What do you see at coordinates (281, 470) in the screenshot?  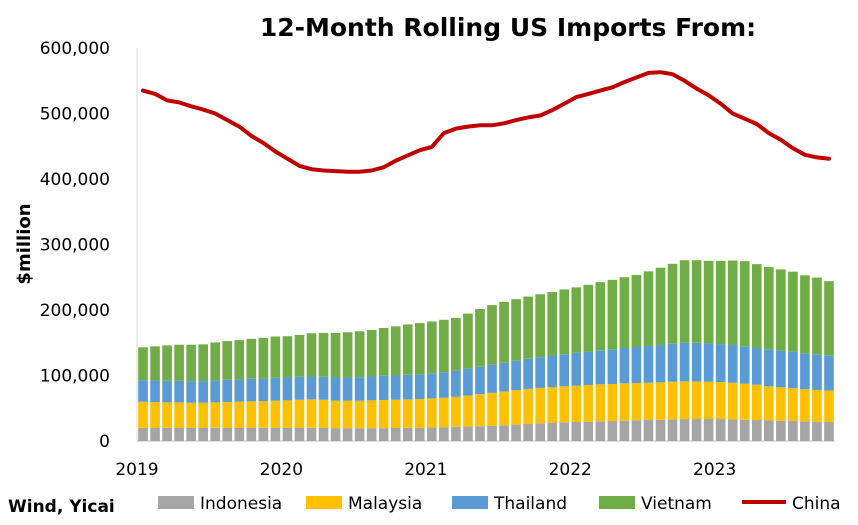 I see `x-tick-label: 2020` at bounding box center [281, 470].